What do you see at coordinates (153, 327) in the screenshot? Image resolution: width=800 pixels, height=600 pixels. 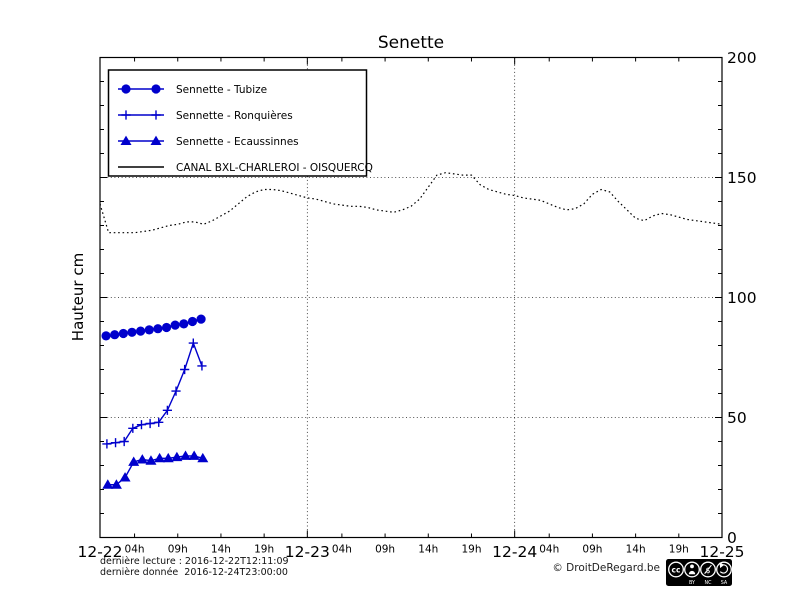 I see `series-sennette-tubize` at bounding box center [153, 327].